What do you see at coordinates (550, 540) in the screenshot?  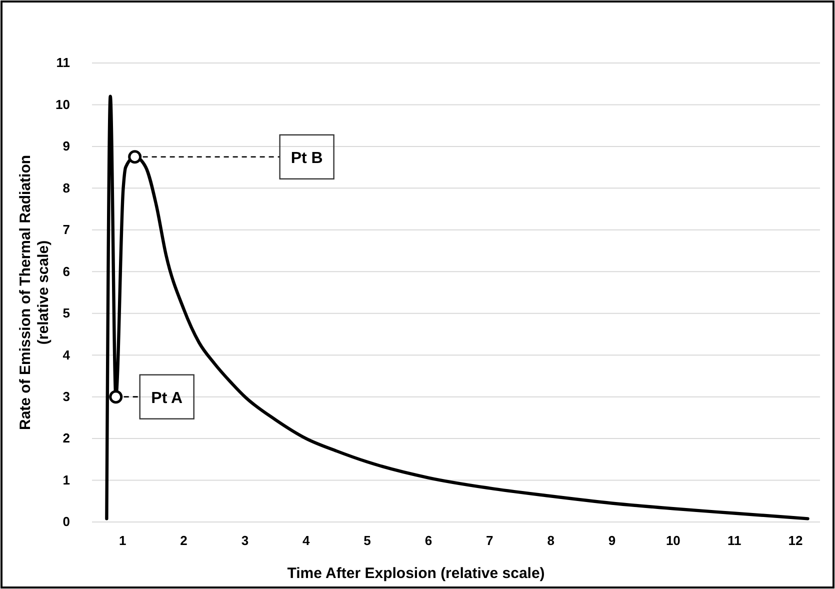 I see `x-tick-label: 8` at bounding box center [550, 540].